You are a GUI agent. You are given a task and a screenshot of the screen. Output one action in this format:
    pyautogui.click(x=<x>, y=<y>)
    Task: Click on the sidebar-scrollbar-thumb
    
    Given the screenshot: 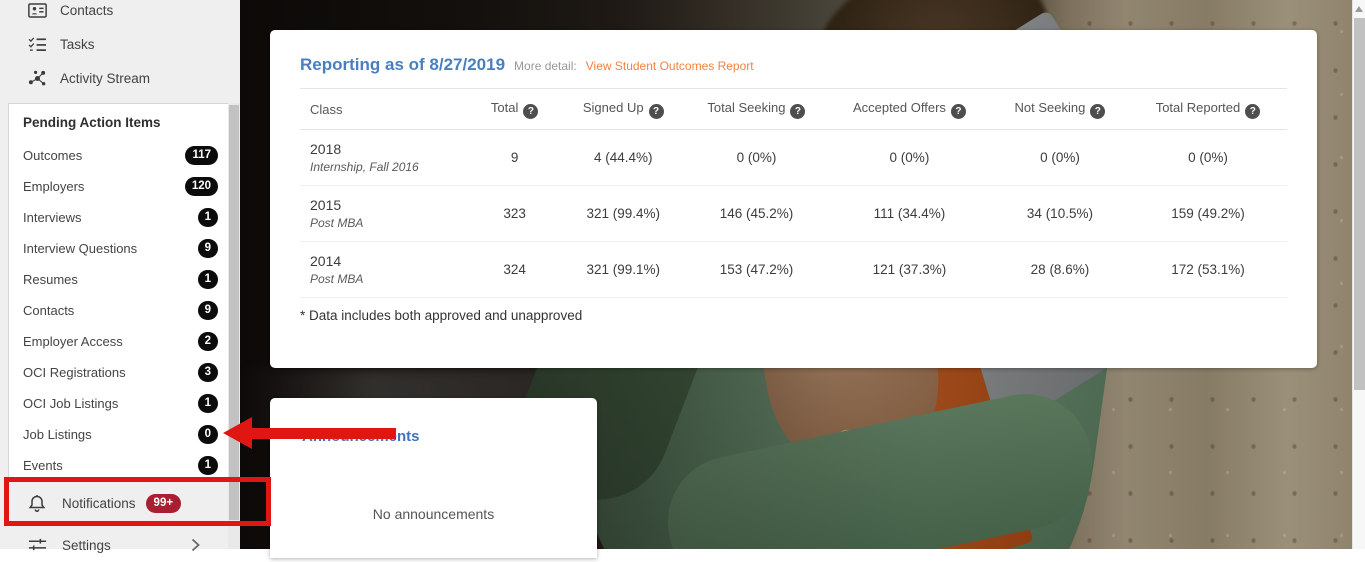 What is the action you would take?
    pyautogui.click(x=234, y=312)
    